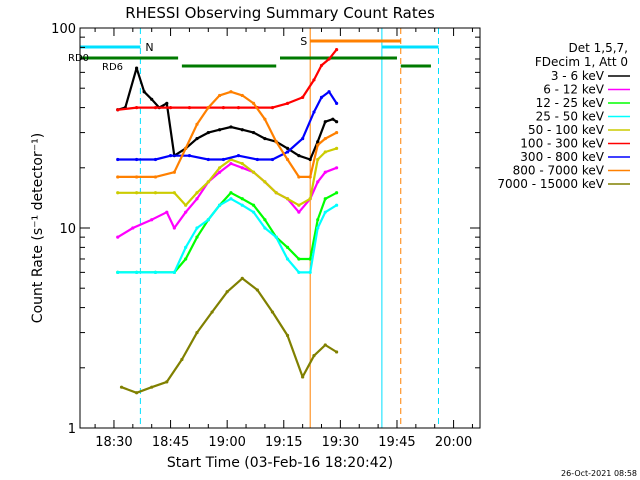 The height and width of the screenshot is (480, 640). I want to click on legend-entry-label: 12 - 25 keV, so click(570, 103).